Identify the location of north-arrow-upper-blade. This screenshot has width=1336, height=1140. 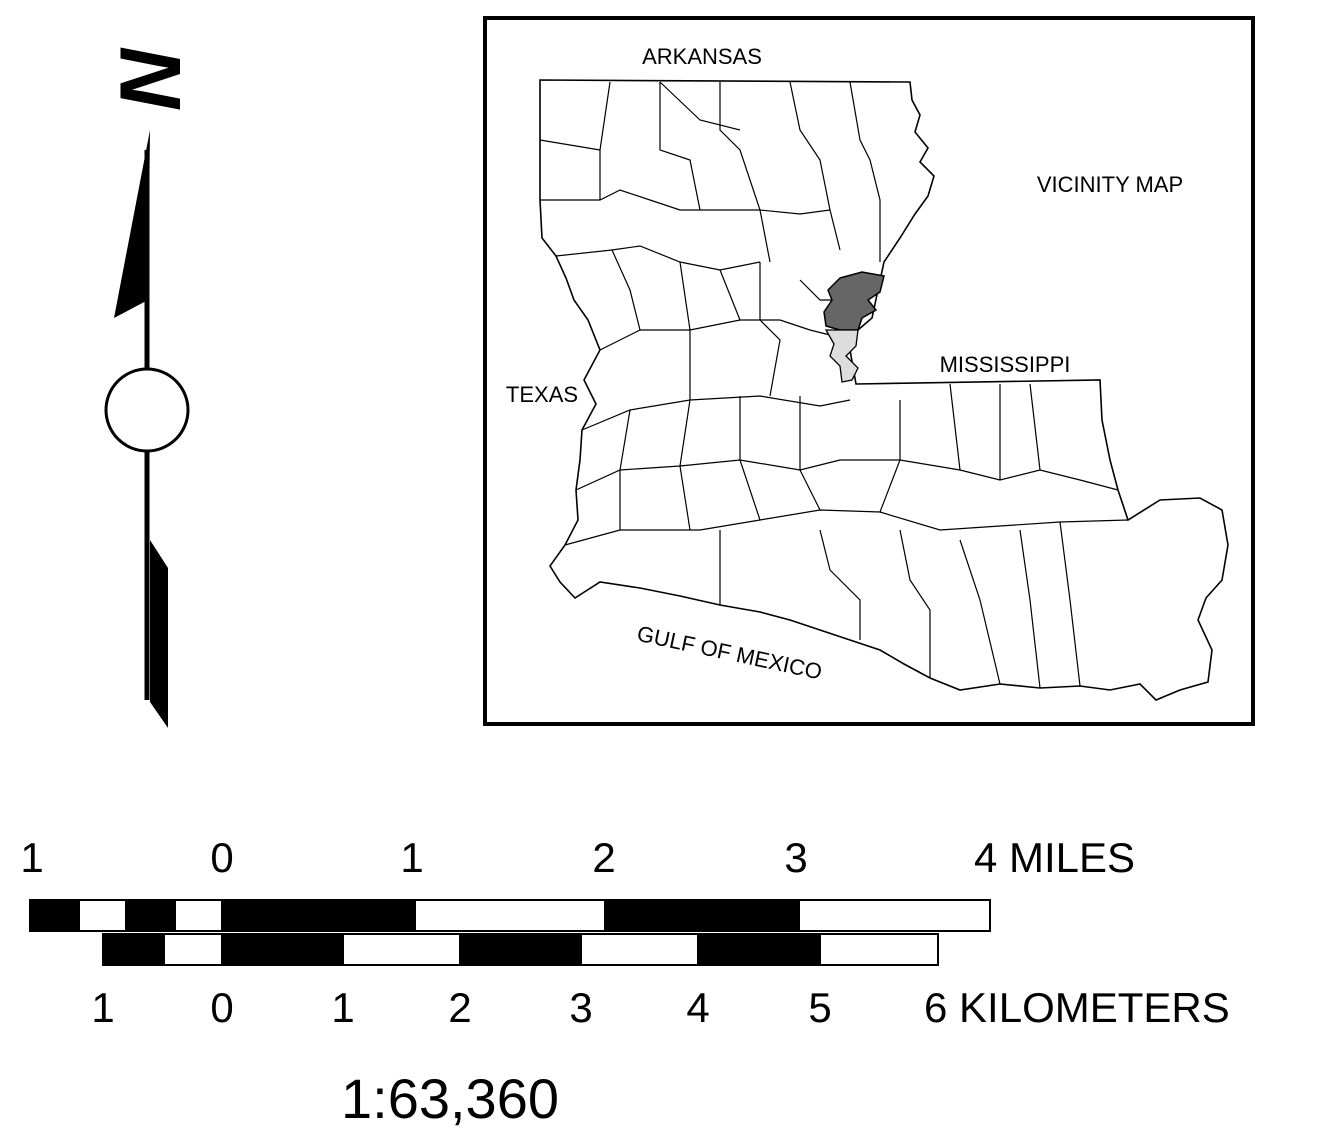
(132, 224).